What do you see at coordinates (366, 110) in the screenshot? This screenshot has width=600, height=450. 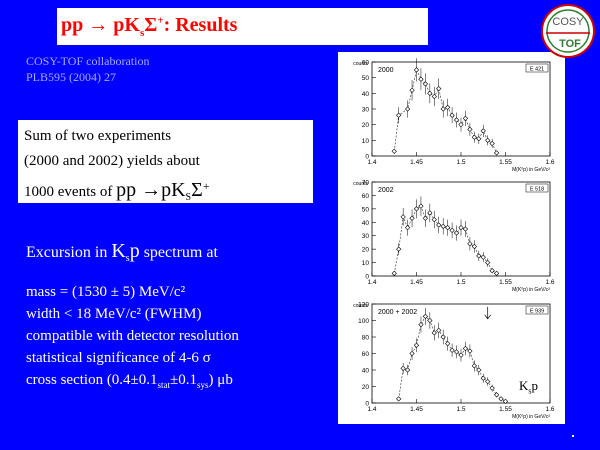 I see `y-tick-label: 30` at bounding box center [366, 110].